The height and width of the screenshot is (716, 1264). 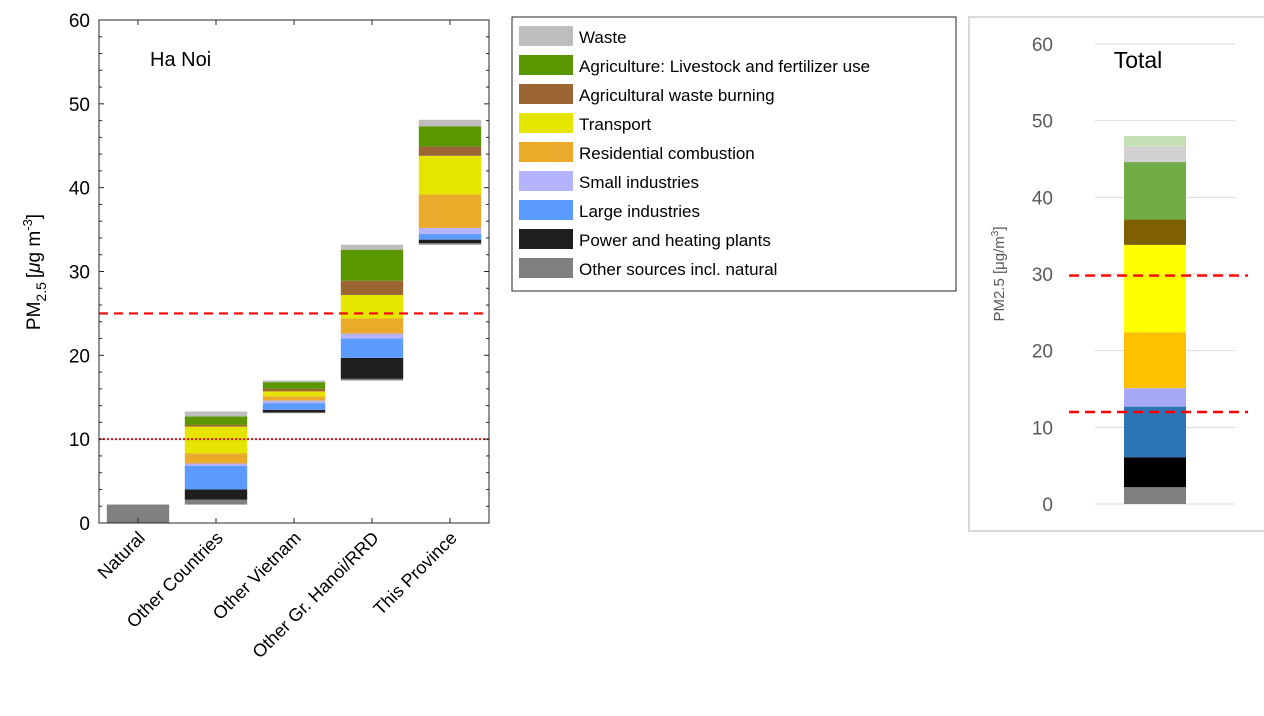 I want to click on bar-other-gr-hanoi-rrd-residential-combustion, so click(x=372, y=326).